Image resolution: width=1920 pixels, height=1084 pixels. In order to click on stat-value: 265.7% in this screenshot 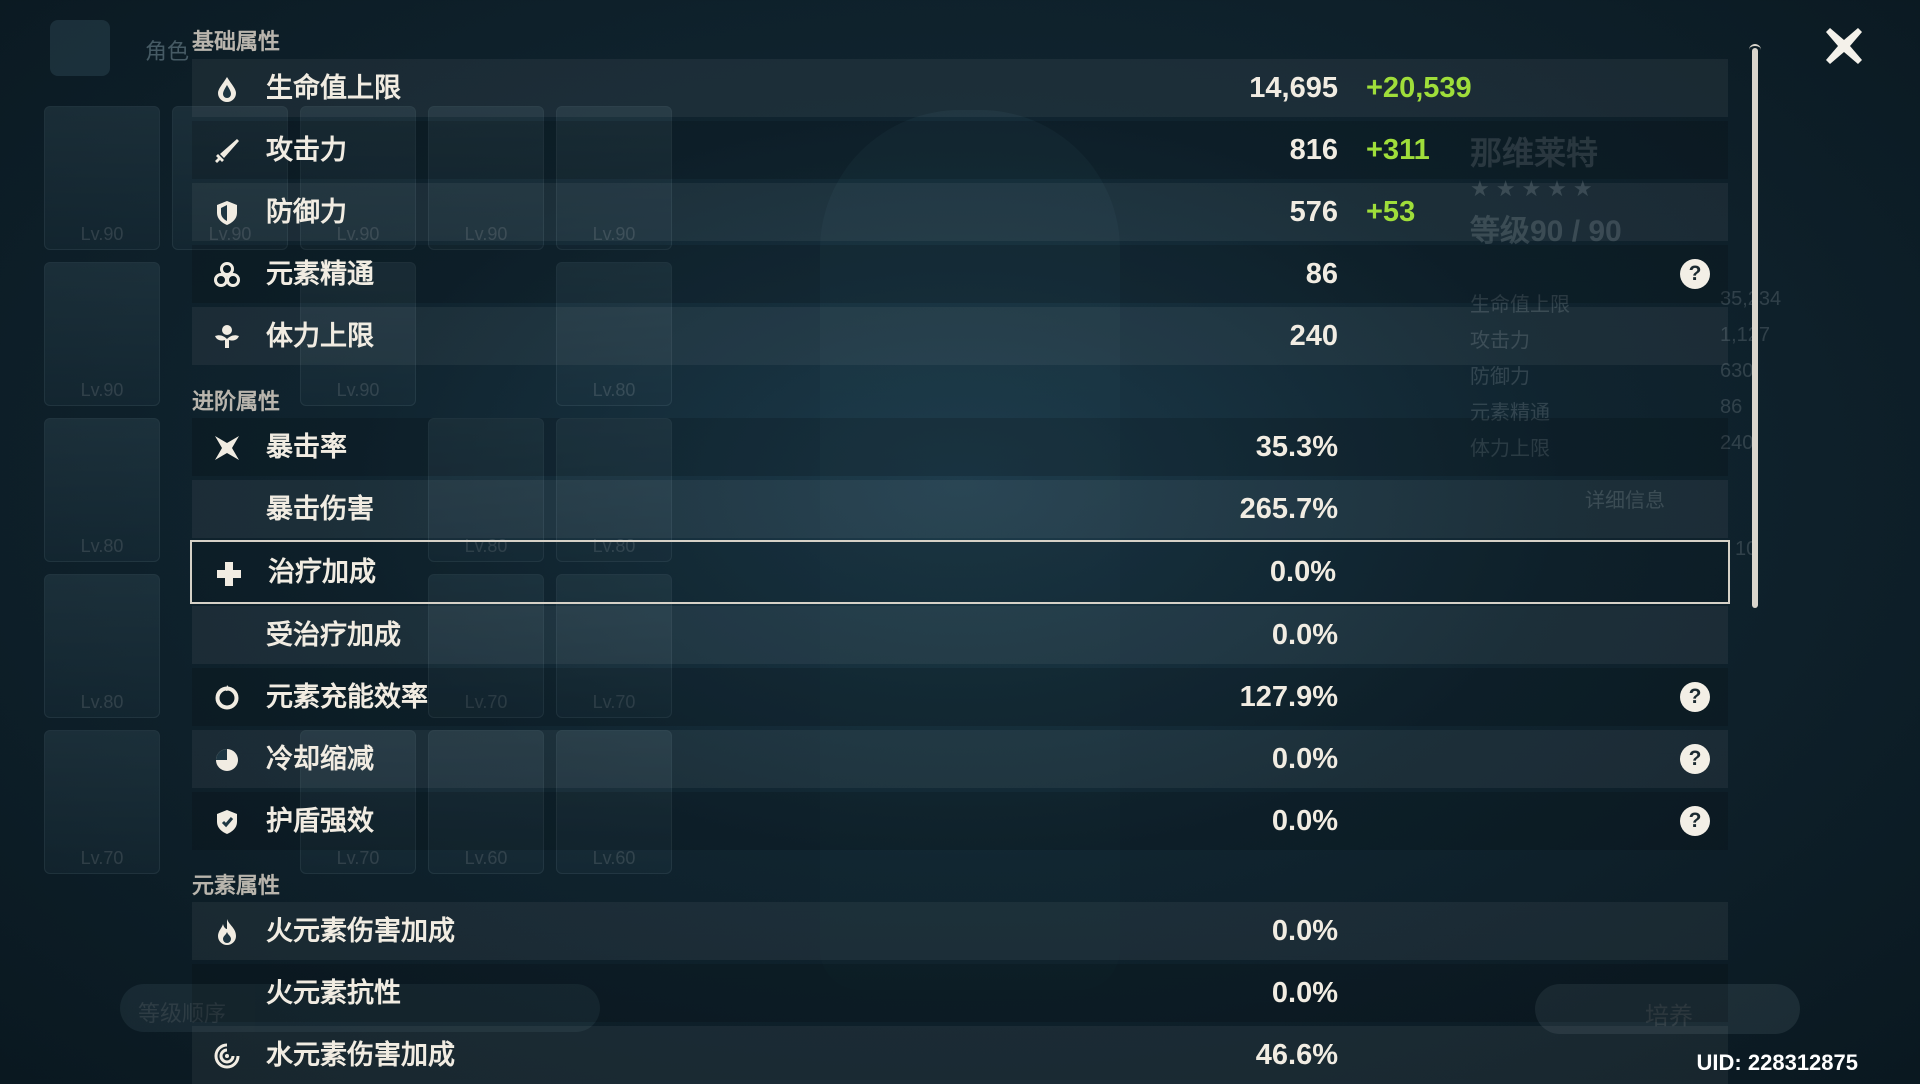, I will do `click(1288, 509)`.